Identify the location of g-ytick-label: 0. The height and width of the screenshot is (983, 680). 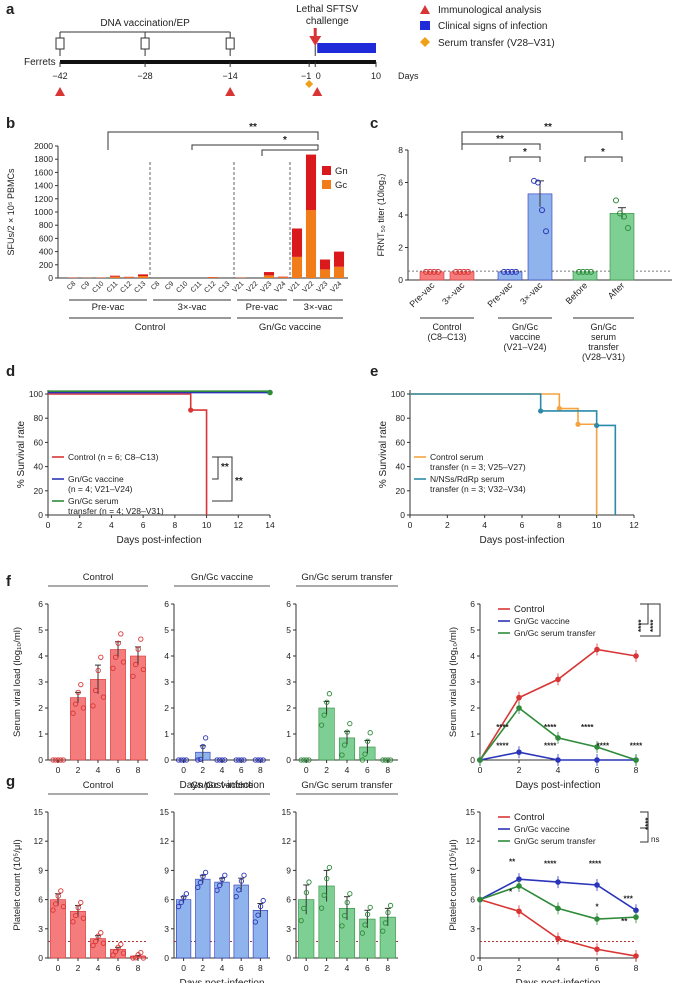
(166, 958).